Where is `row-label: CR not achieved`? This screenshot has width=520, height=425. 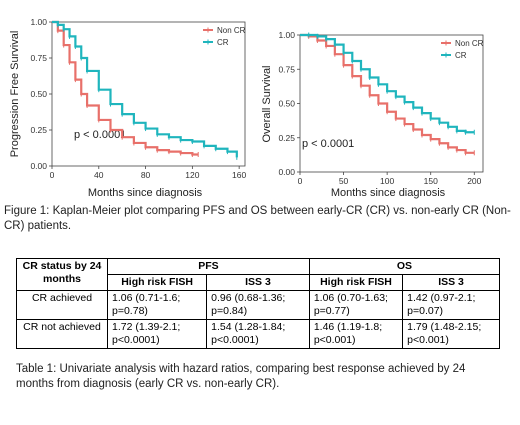
row-label: CR not achieved is located at coordinates (62, 334).